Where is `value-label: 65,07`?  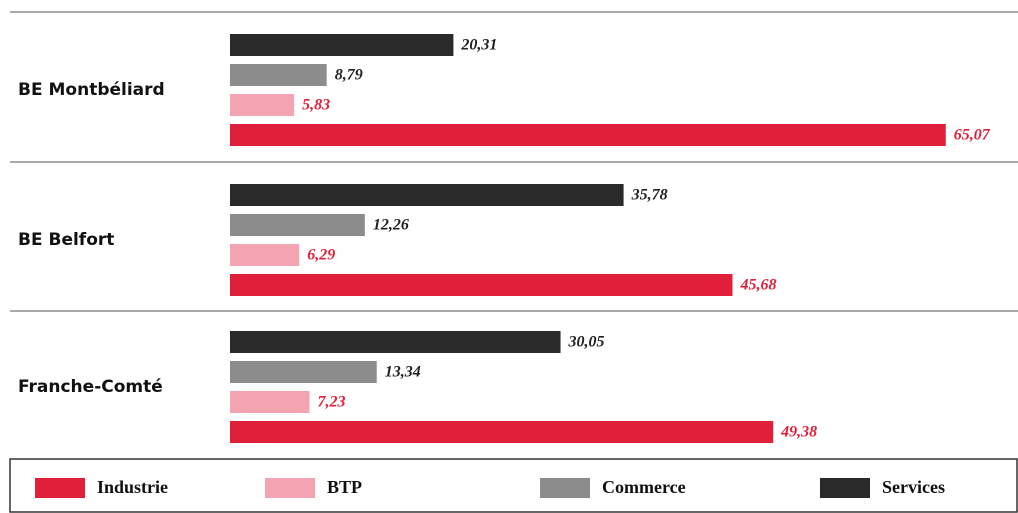 value-label: 65,07 is located at coordinates (972, 135).